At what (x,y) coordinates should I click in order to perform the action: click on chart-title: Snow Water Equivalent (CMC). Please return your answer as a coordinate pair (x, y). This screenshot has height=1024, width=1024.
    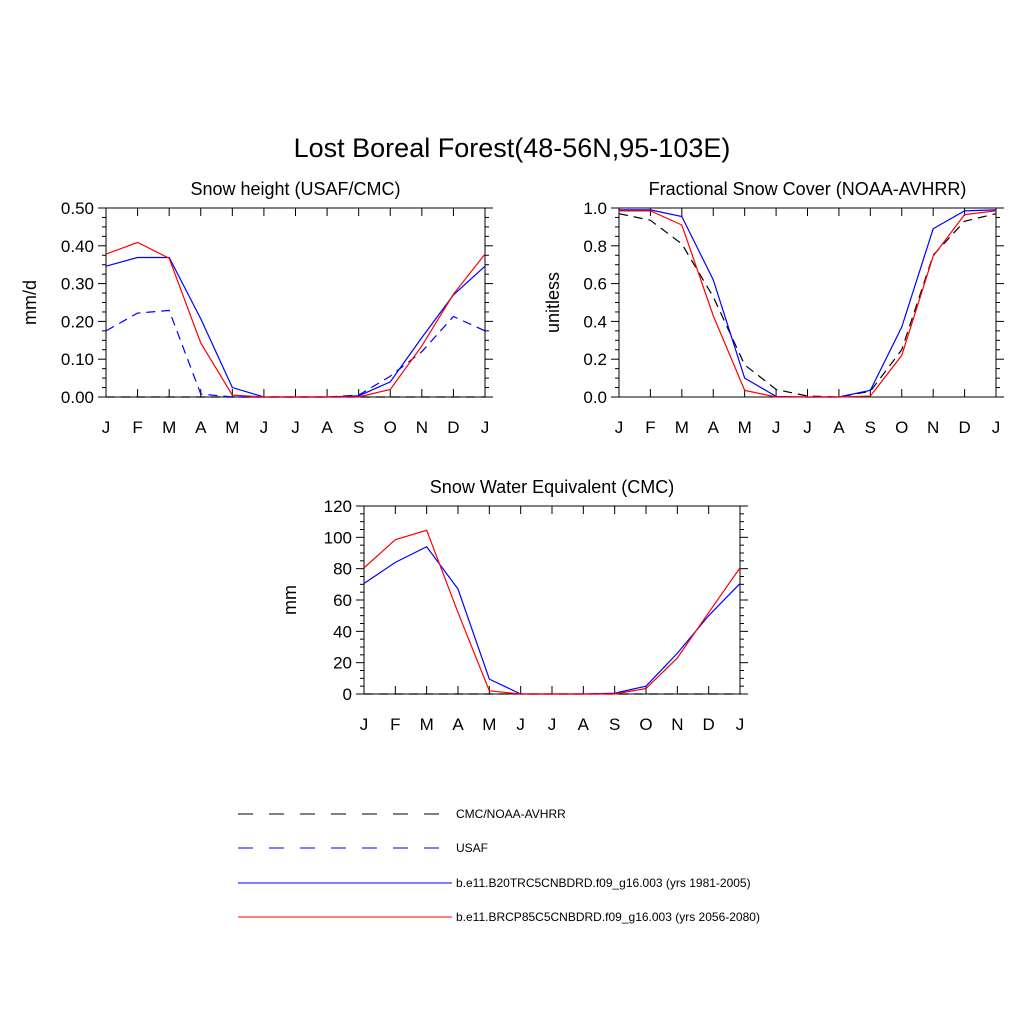
    Looking at the image, I should click on (552, 487).